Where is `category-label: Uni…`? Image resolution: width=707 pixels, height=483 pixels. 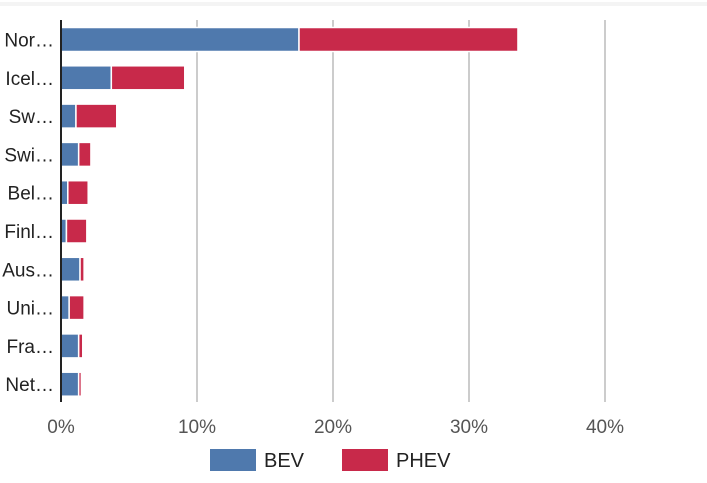 category-label: Uni… is located at coordinates (30, 309).